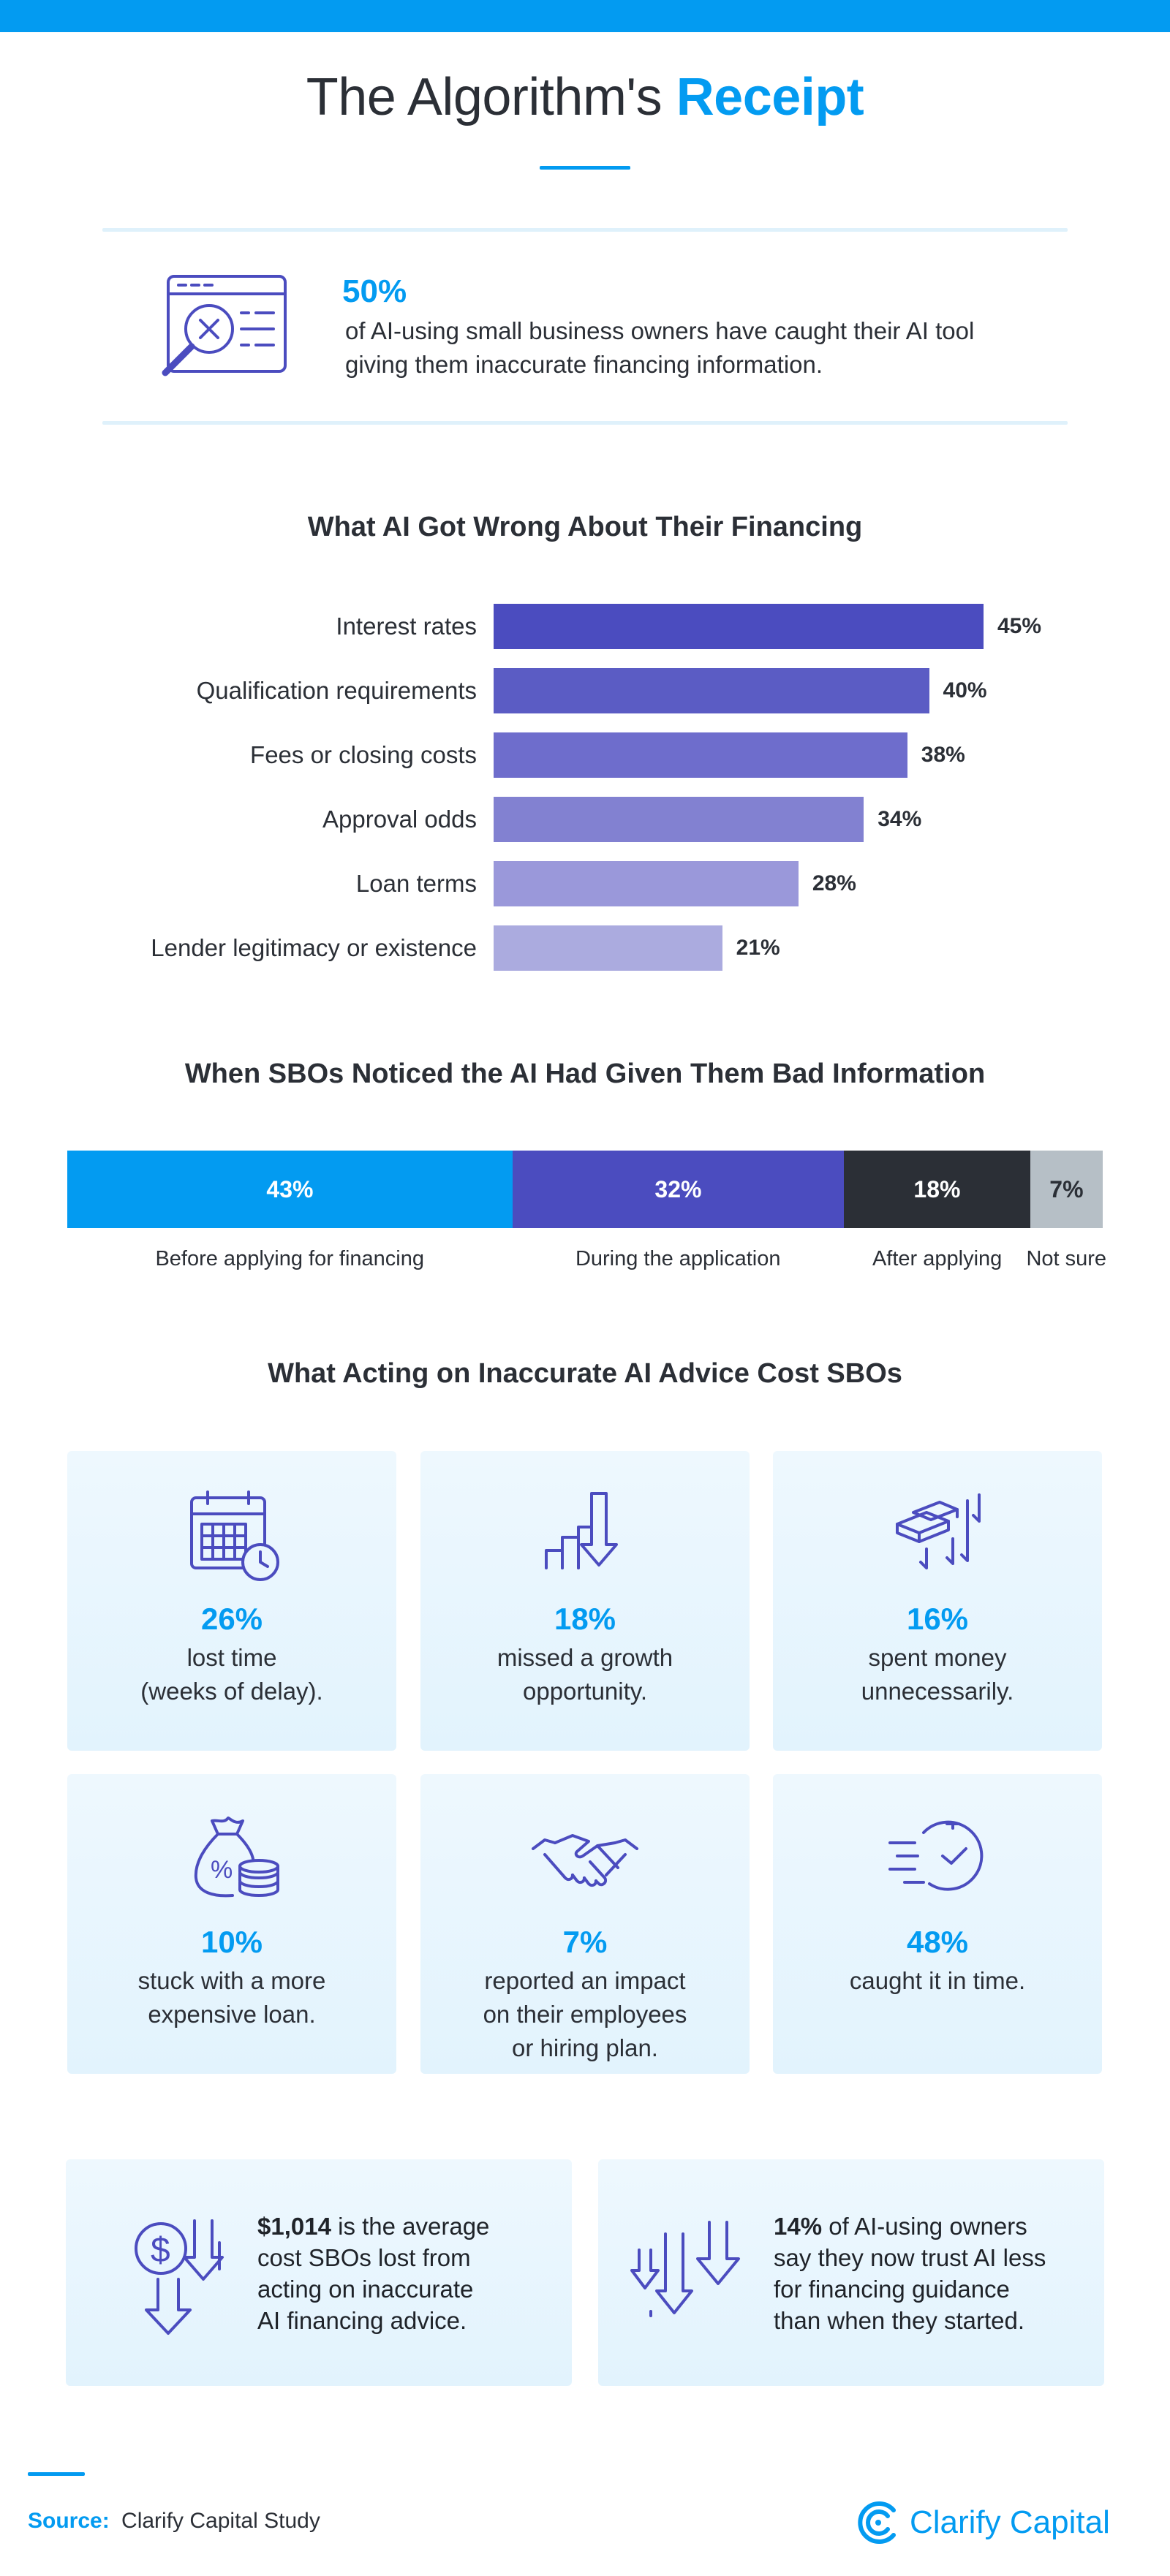 The width and height of the screenshot is (1170, 2576). Describe the element at coordinates (290, 1189) in the screenshot. I see `stack-segment: 43%` at that location.